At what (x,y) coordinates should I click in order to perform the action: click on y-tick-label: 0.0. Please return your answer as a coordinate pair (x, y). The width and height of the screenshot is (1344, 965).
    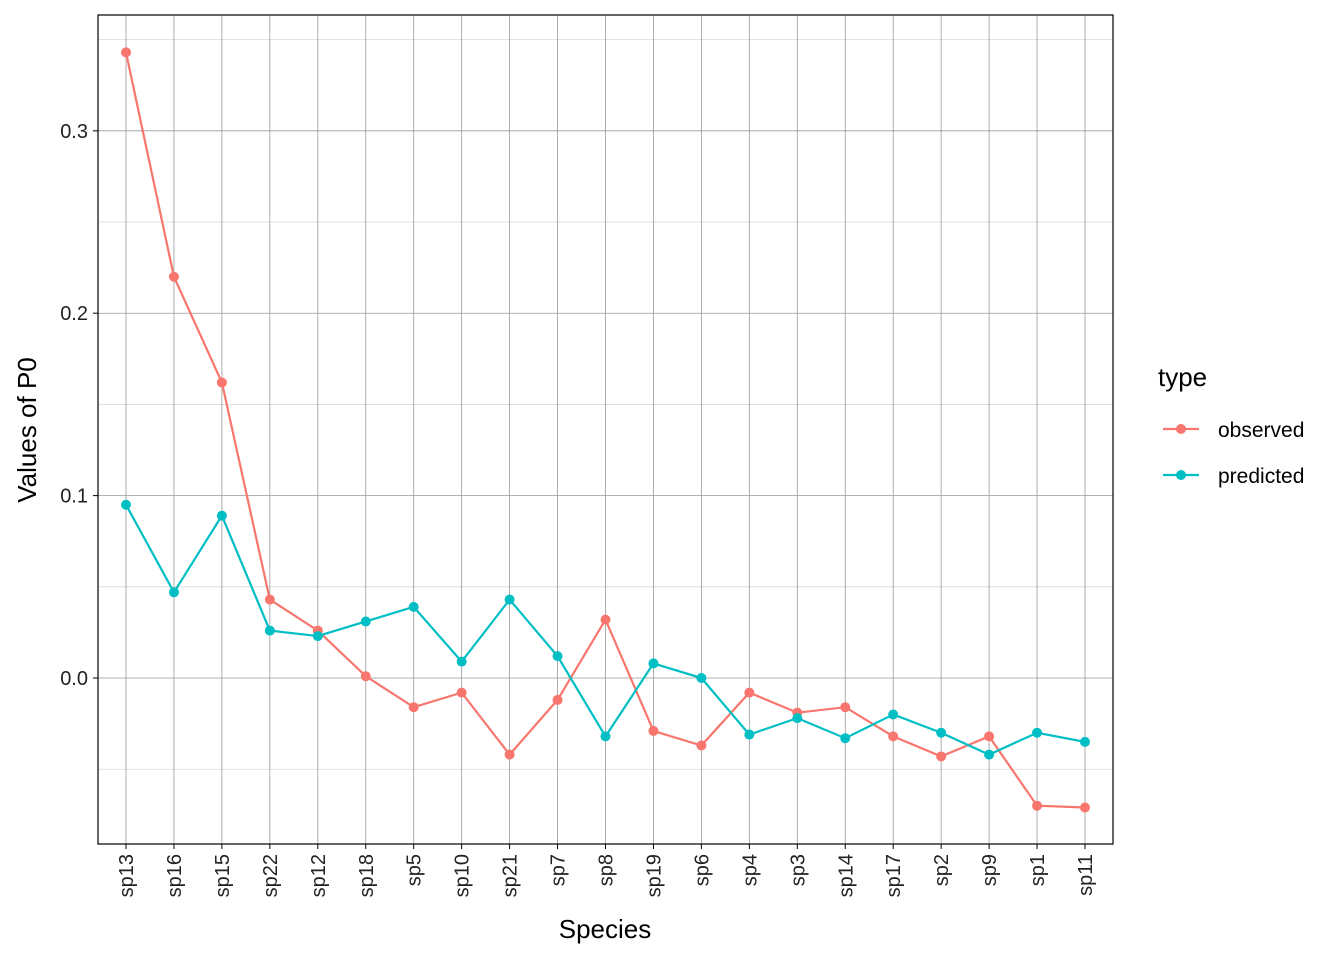
    Looking at the image, I should click on (74, 679).